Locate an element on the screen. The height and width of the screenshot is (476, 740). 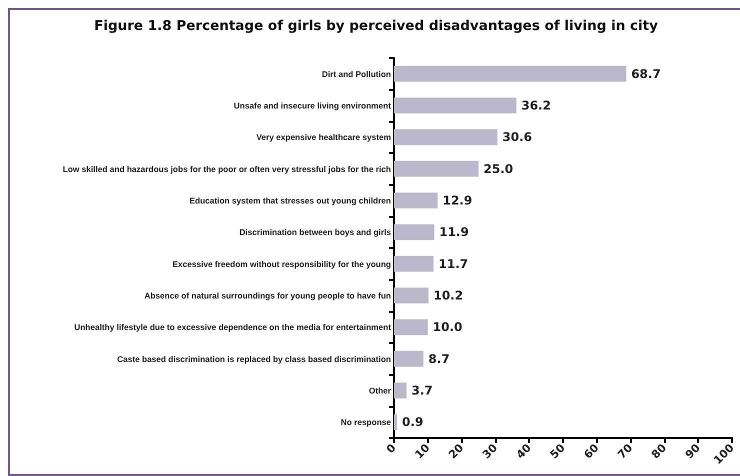
y-tick-label: Absence of natural surroundings for young people to have fun is located at coordinates (267, 295).